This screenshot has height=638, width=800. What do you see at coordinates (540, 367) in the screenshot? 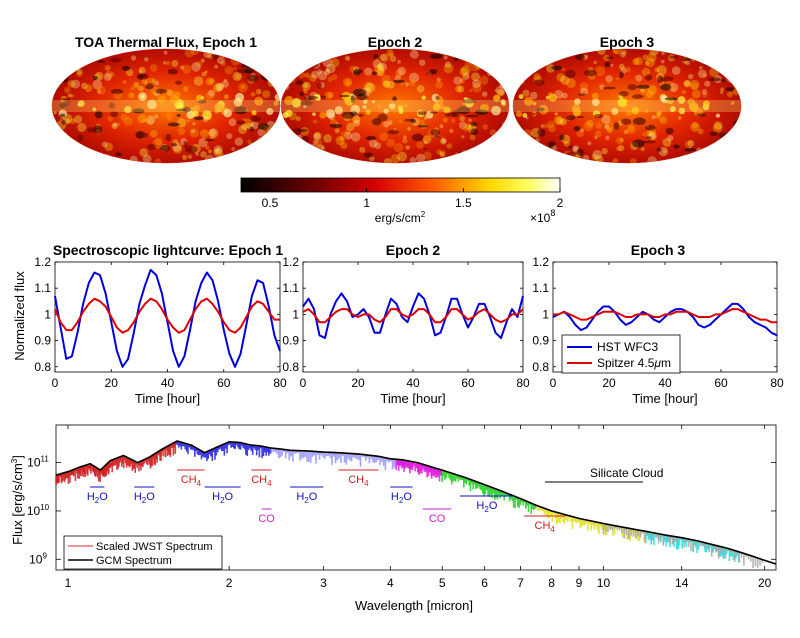
I see `y-tick-label: 0.8` at bounding box center [540, 367].